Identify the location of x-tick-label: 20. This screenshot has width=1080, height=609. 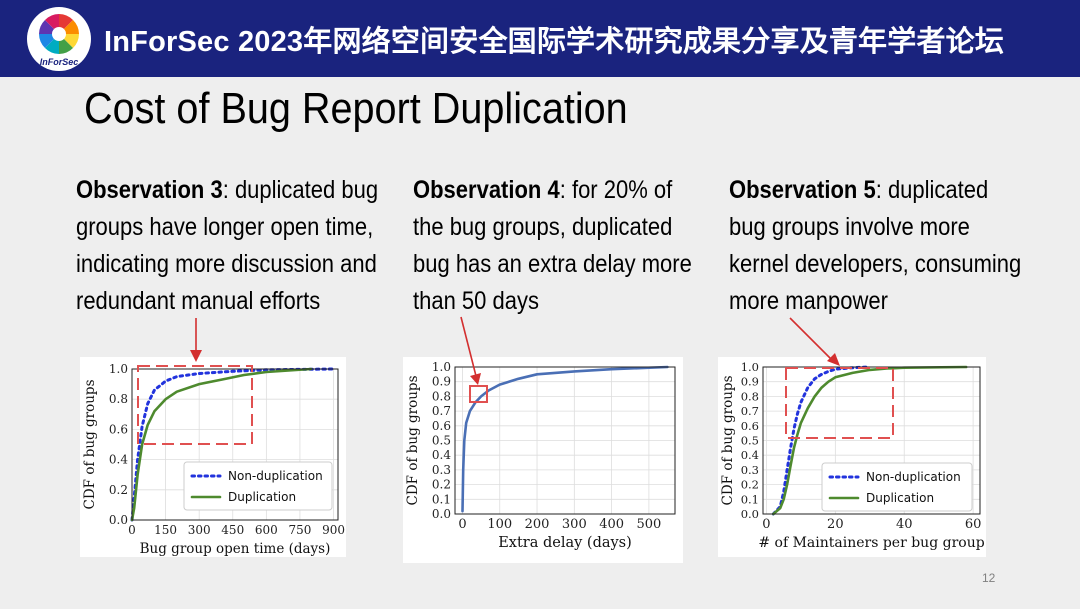
(835, 524).